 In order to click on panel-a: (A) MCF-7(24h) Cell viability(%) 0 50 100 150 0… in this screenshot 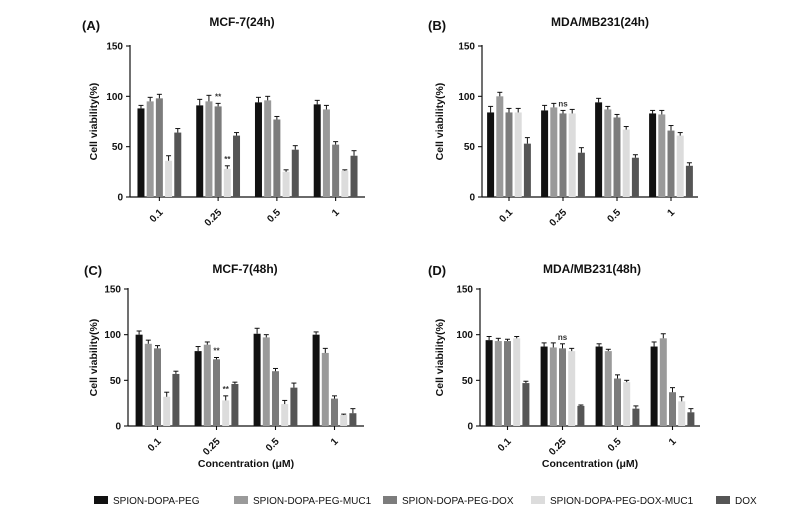, I will do `click(223, 122)`.